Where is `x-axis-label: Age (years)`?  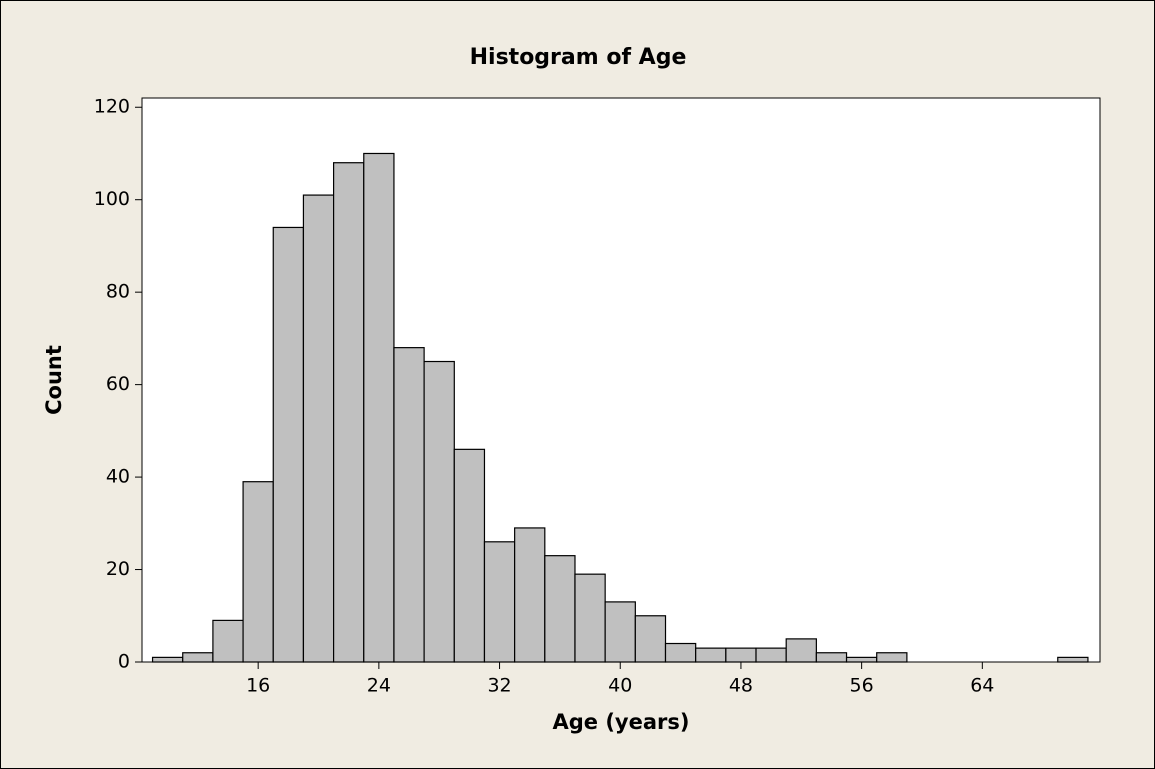
x-axis-label: Age (years) is located at coordinates (621, 722).